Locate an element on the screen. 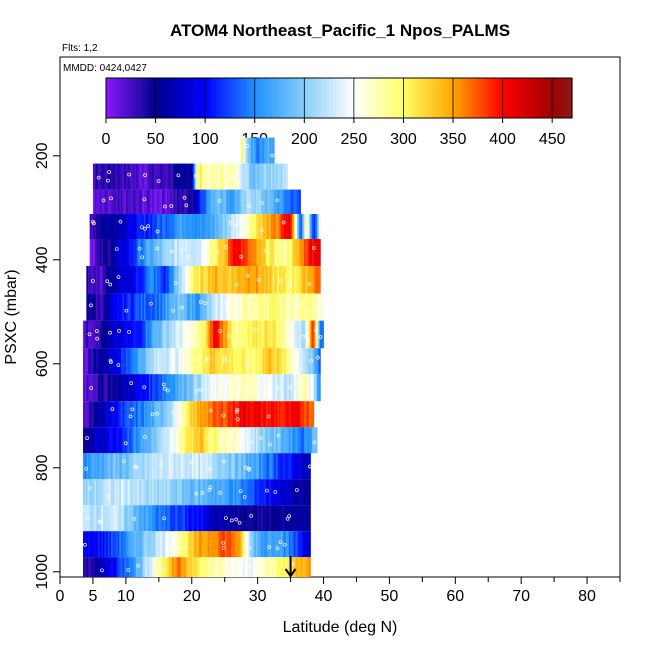  heatmap-band is located at coordinates (202, 361).